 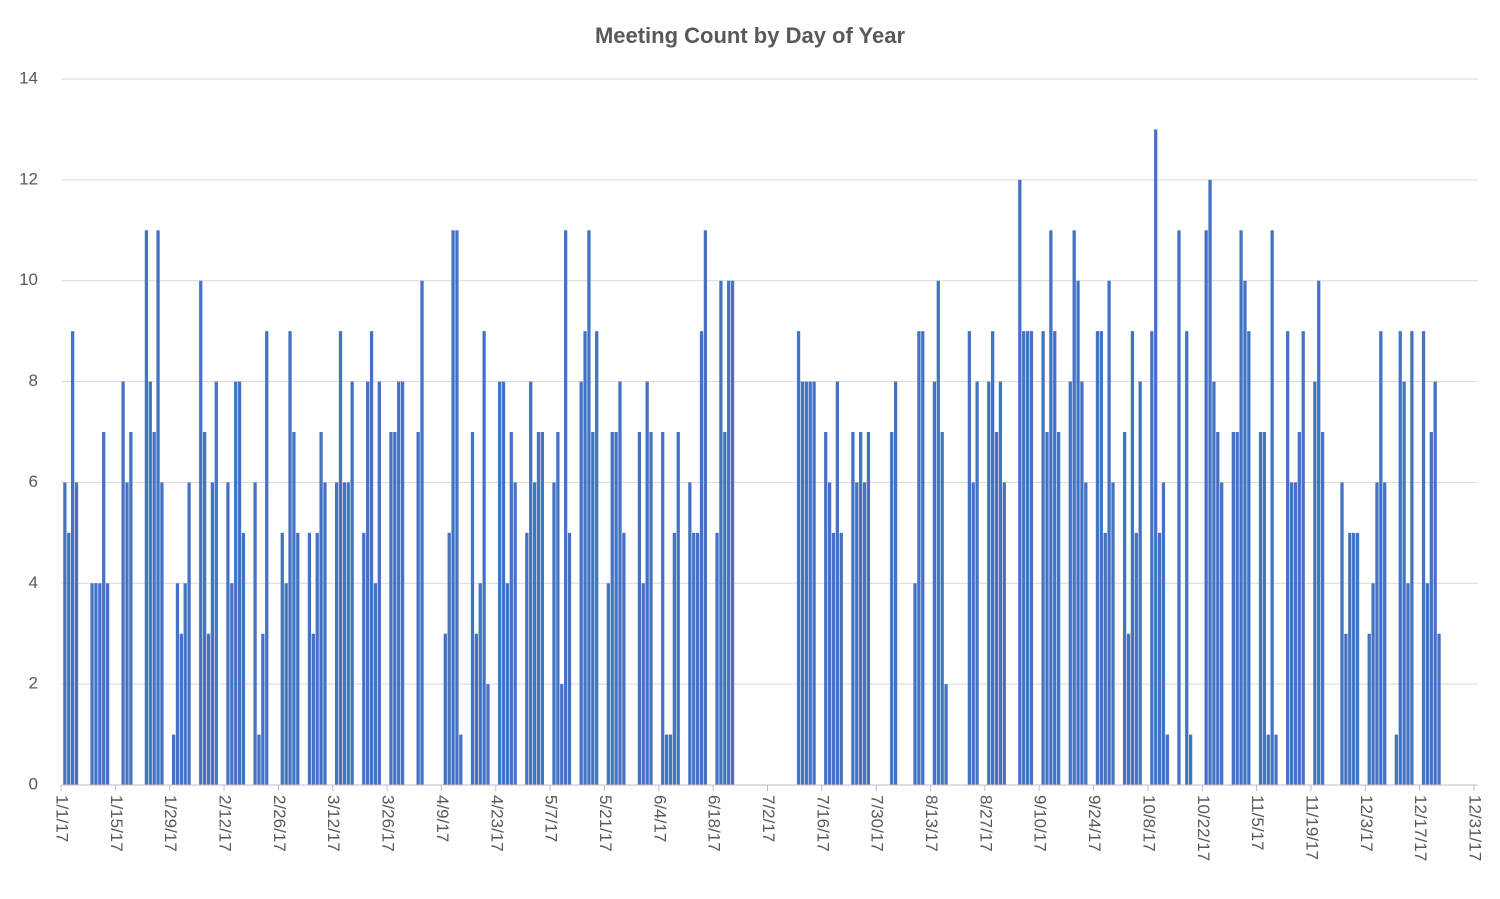 What do you see at coordinates (225, 823) in the screenshot?
I see `x-tick-label: 2/12/17` at bounding box center [225, 823].